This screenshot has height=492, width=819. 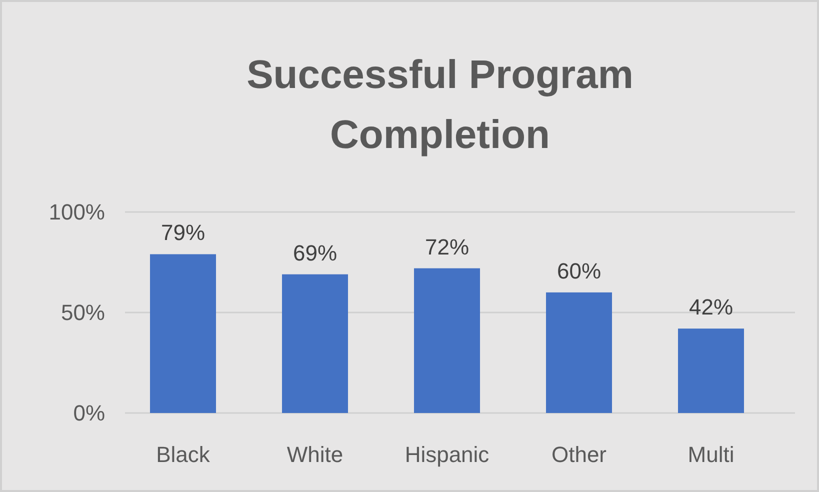 What do you see at coordinates (711, 307) in the screenshot?
I see `data-label: 42%` at bounding box center [711, 307].